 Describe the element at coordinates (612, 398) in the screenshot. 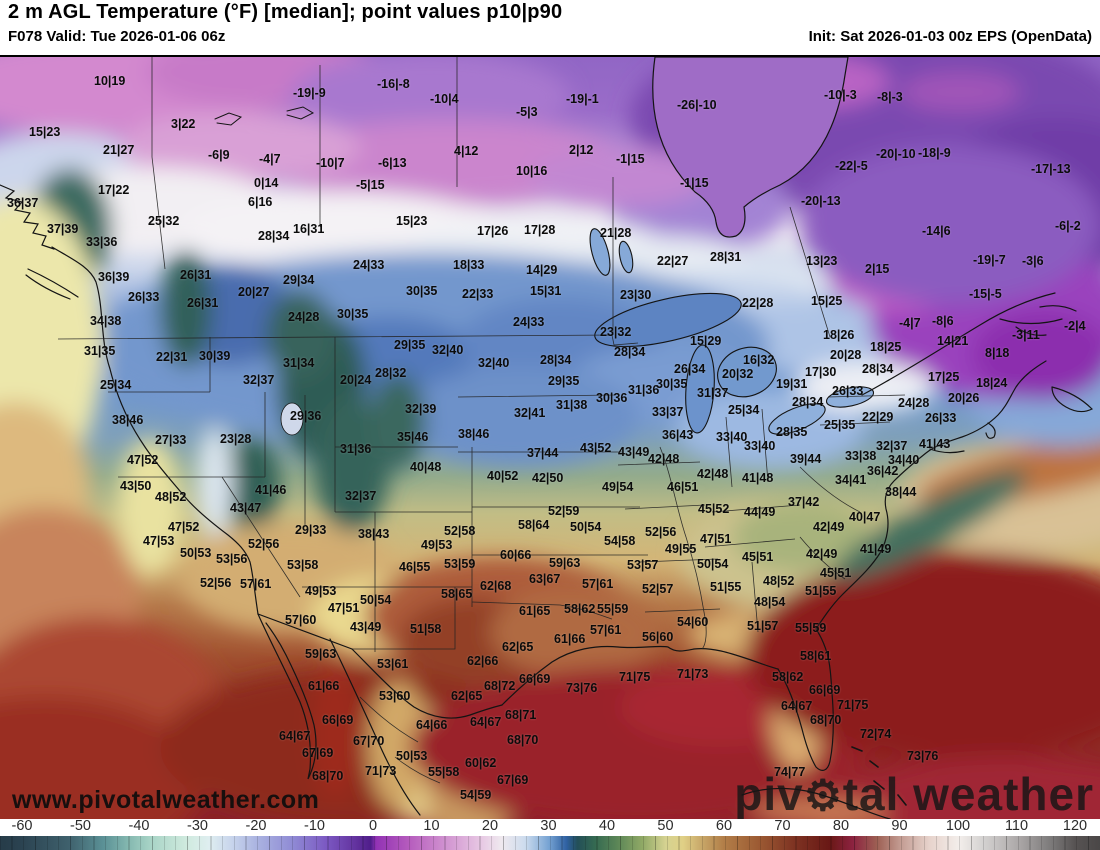

I see `point-value: 30|36` at that location.